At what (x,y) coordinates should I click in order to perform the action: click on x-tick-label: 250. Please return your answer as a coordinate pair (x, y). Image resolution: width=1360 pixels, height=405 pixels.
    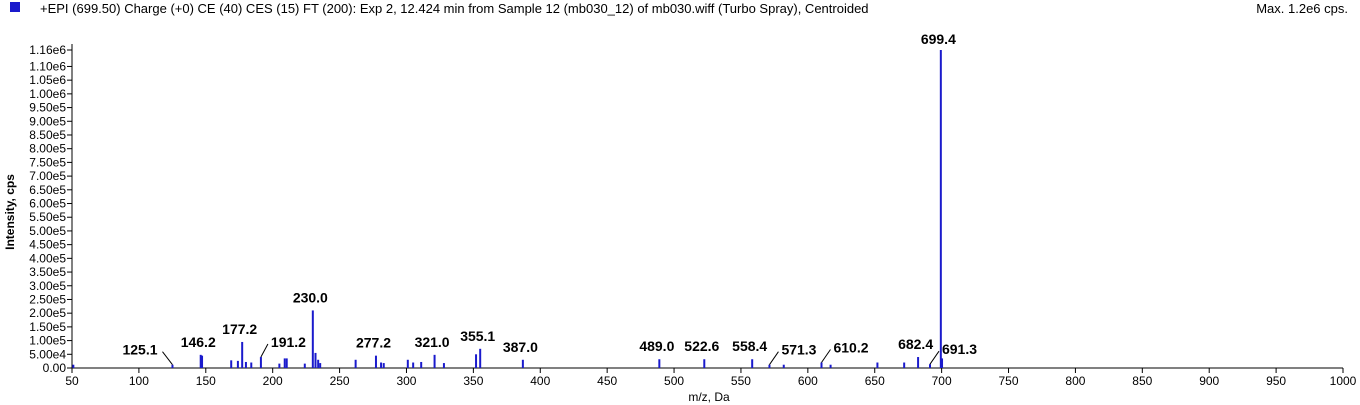
    Looking at the image, I should click on (340, 381).